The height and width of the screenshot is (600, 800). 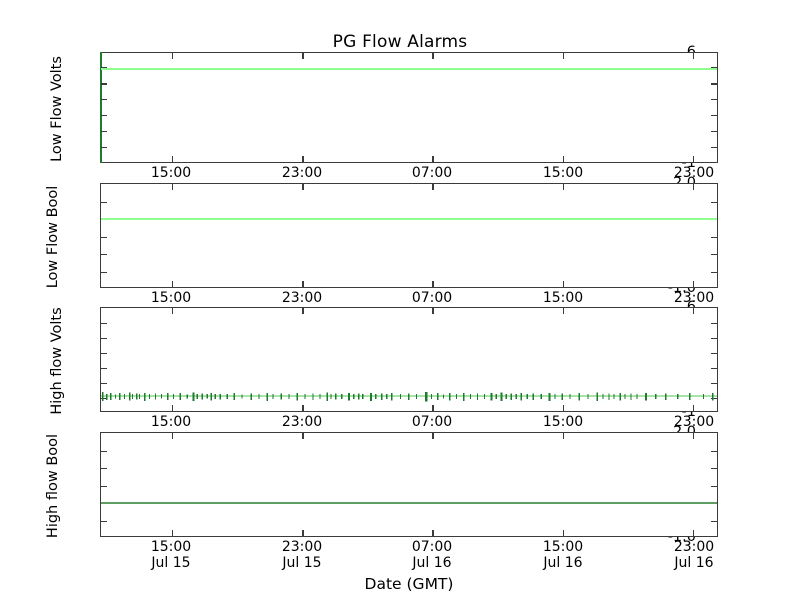 I want to click on y-axis-title-panel-4: High flow Bool, so click(x=53, y=486).